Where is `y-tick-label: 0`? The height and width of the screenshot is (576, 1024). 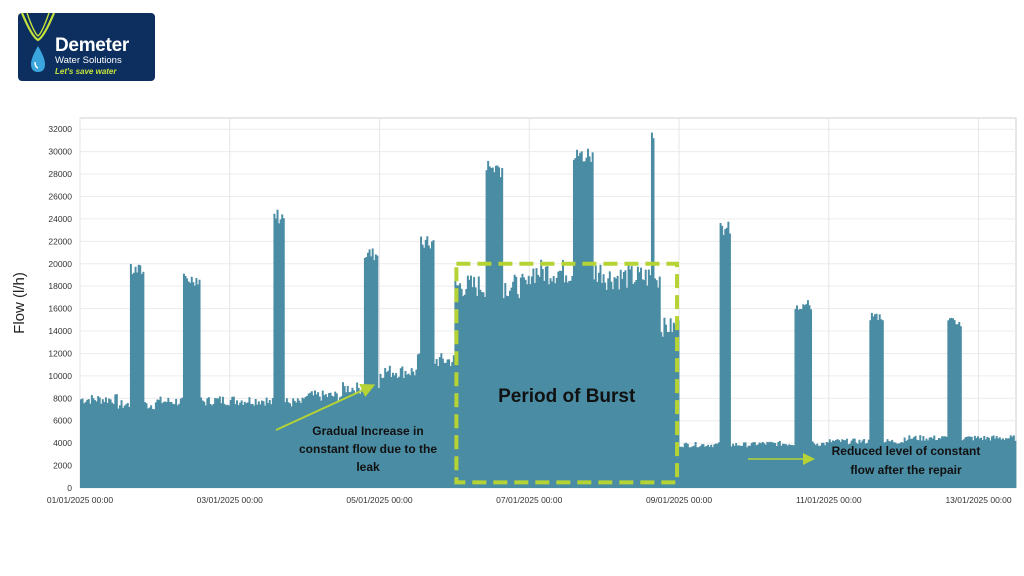 y-tick-label: 0 is located at coordinates (69, 488).